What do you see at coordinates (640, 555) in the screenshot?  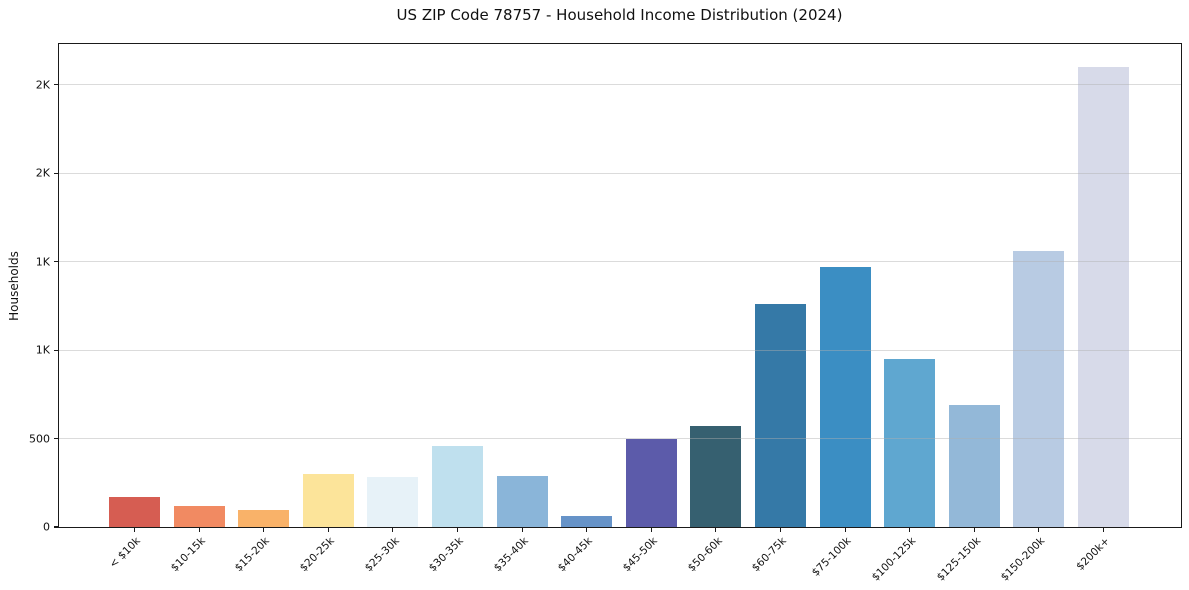 I see `x-tick-label: $45-50k` at bounding box center [640, 555].